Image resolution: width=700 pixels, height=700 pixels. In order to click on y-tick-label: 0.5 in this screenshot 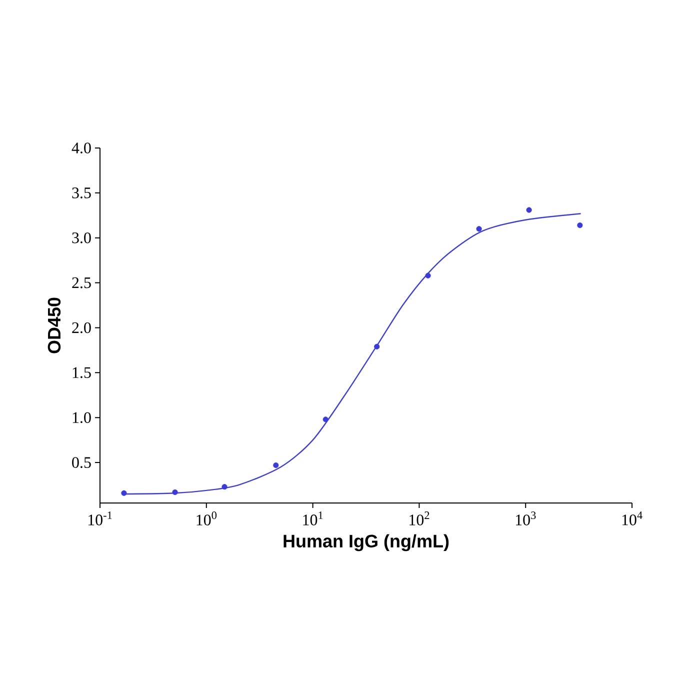, I will do `click(81, 462)`.